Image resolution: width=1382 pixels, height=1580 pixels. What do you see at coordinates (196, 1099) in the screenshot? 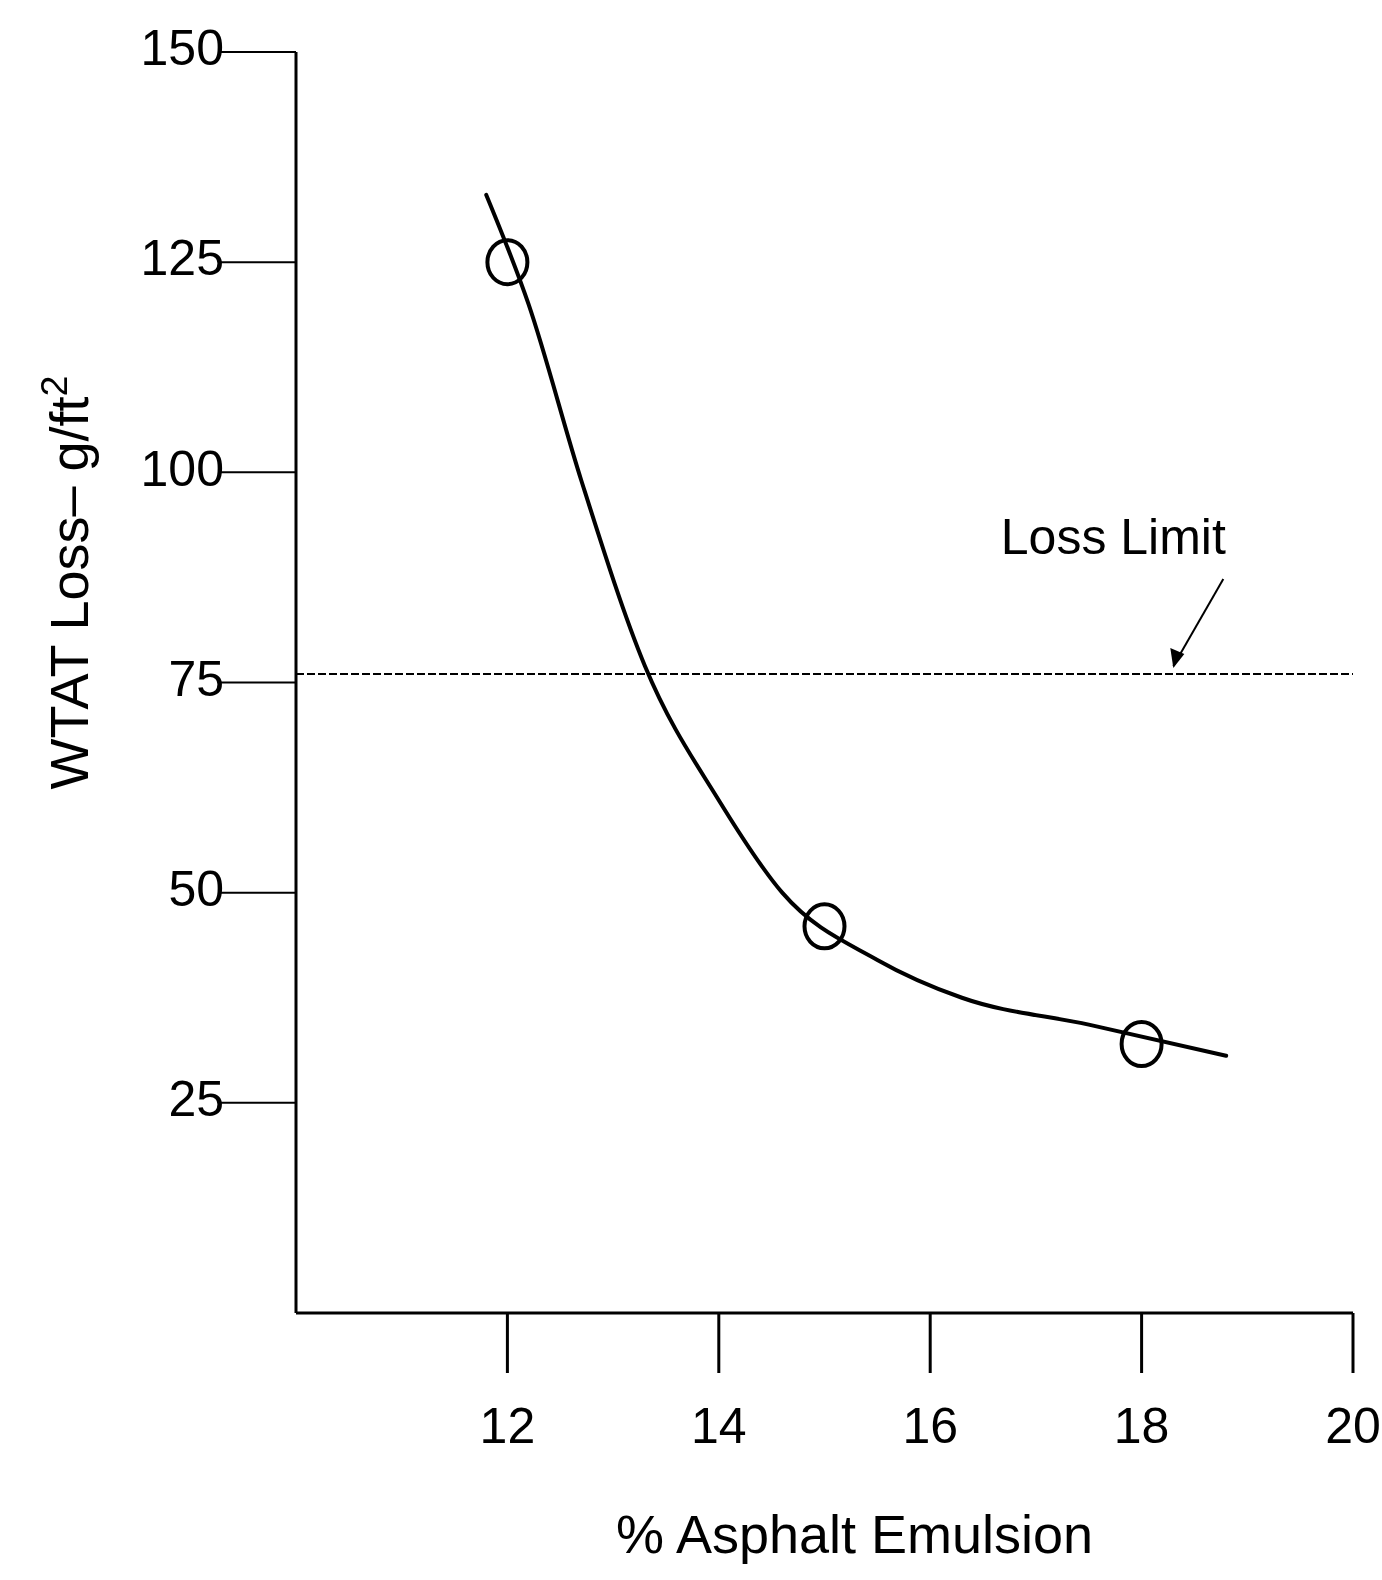
I see `y-tick-label: 25` at bounding box center [196, 1099].